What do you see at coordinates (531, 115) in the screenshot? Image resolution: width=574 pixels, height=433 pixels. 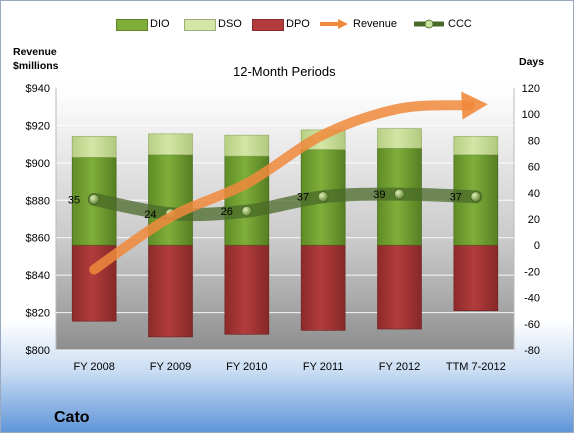 I see `right-tick-label: 100` at bounding box center [531, 115].